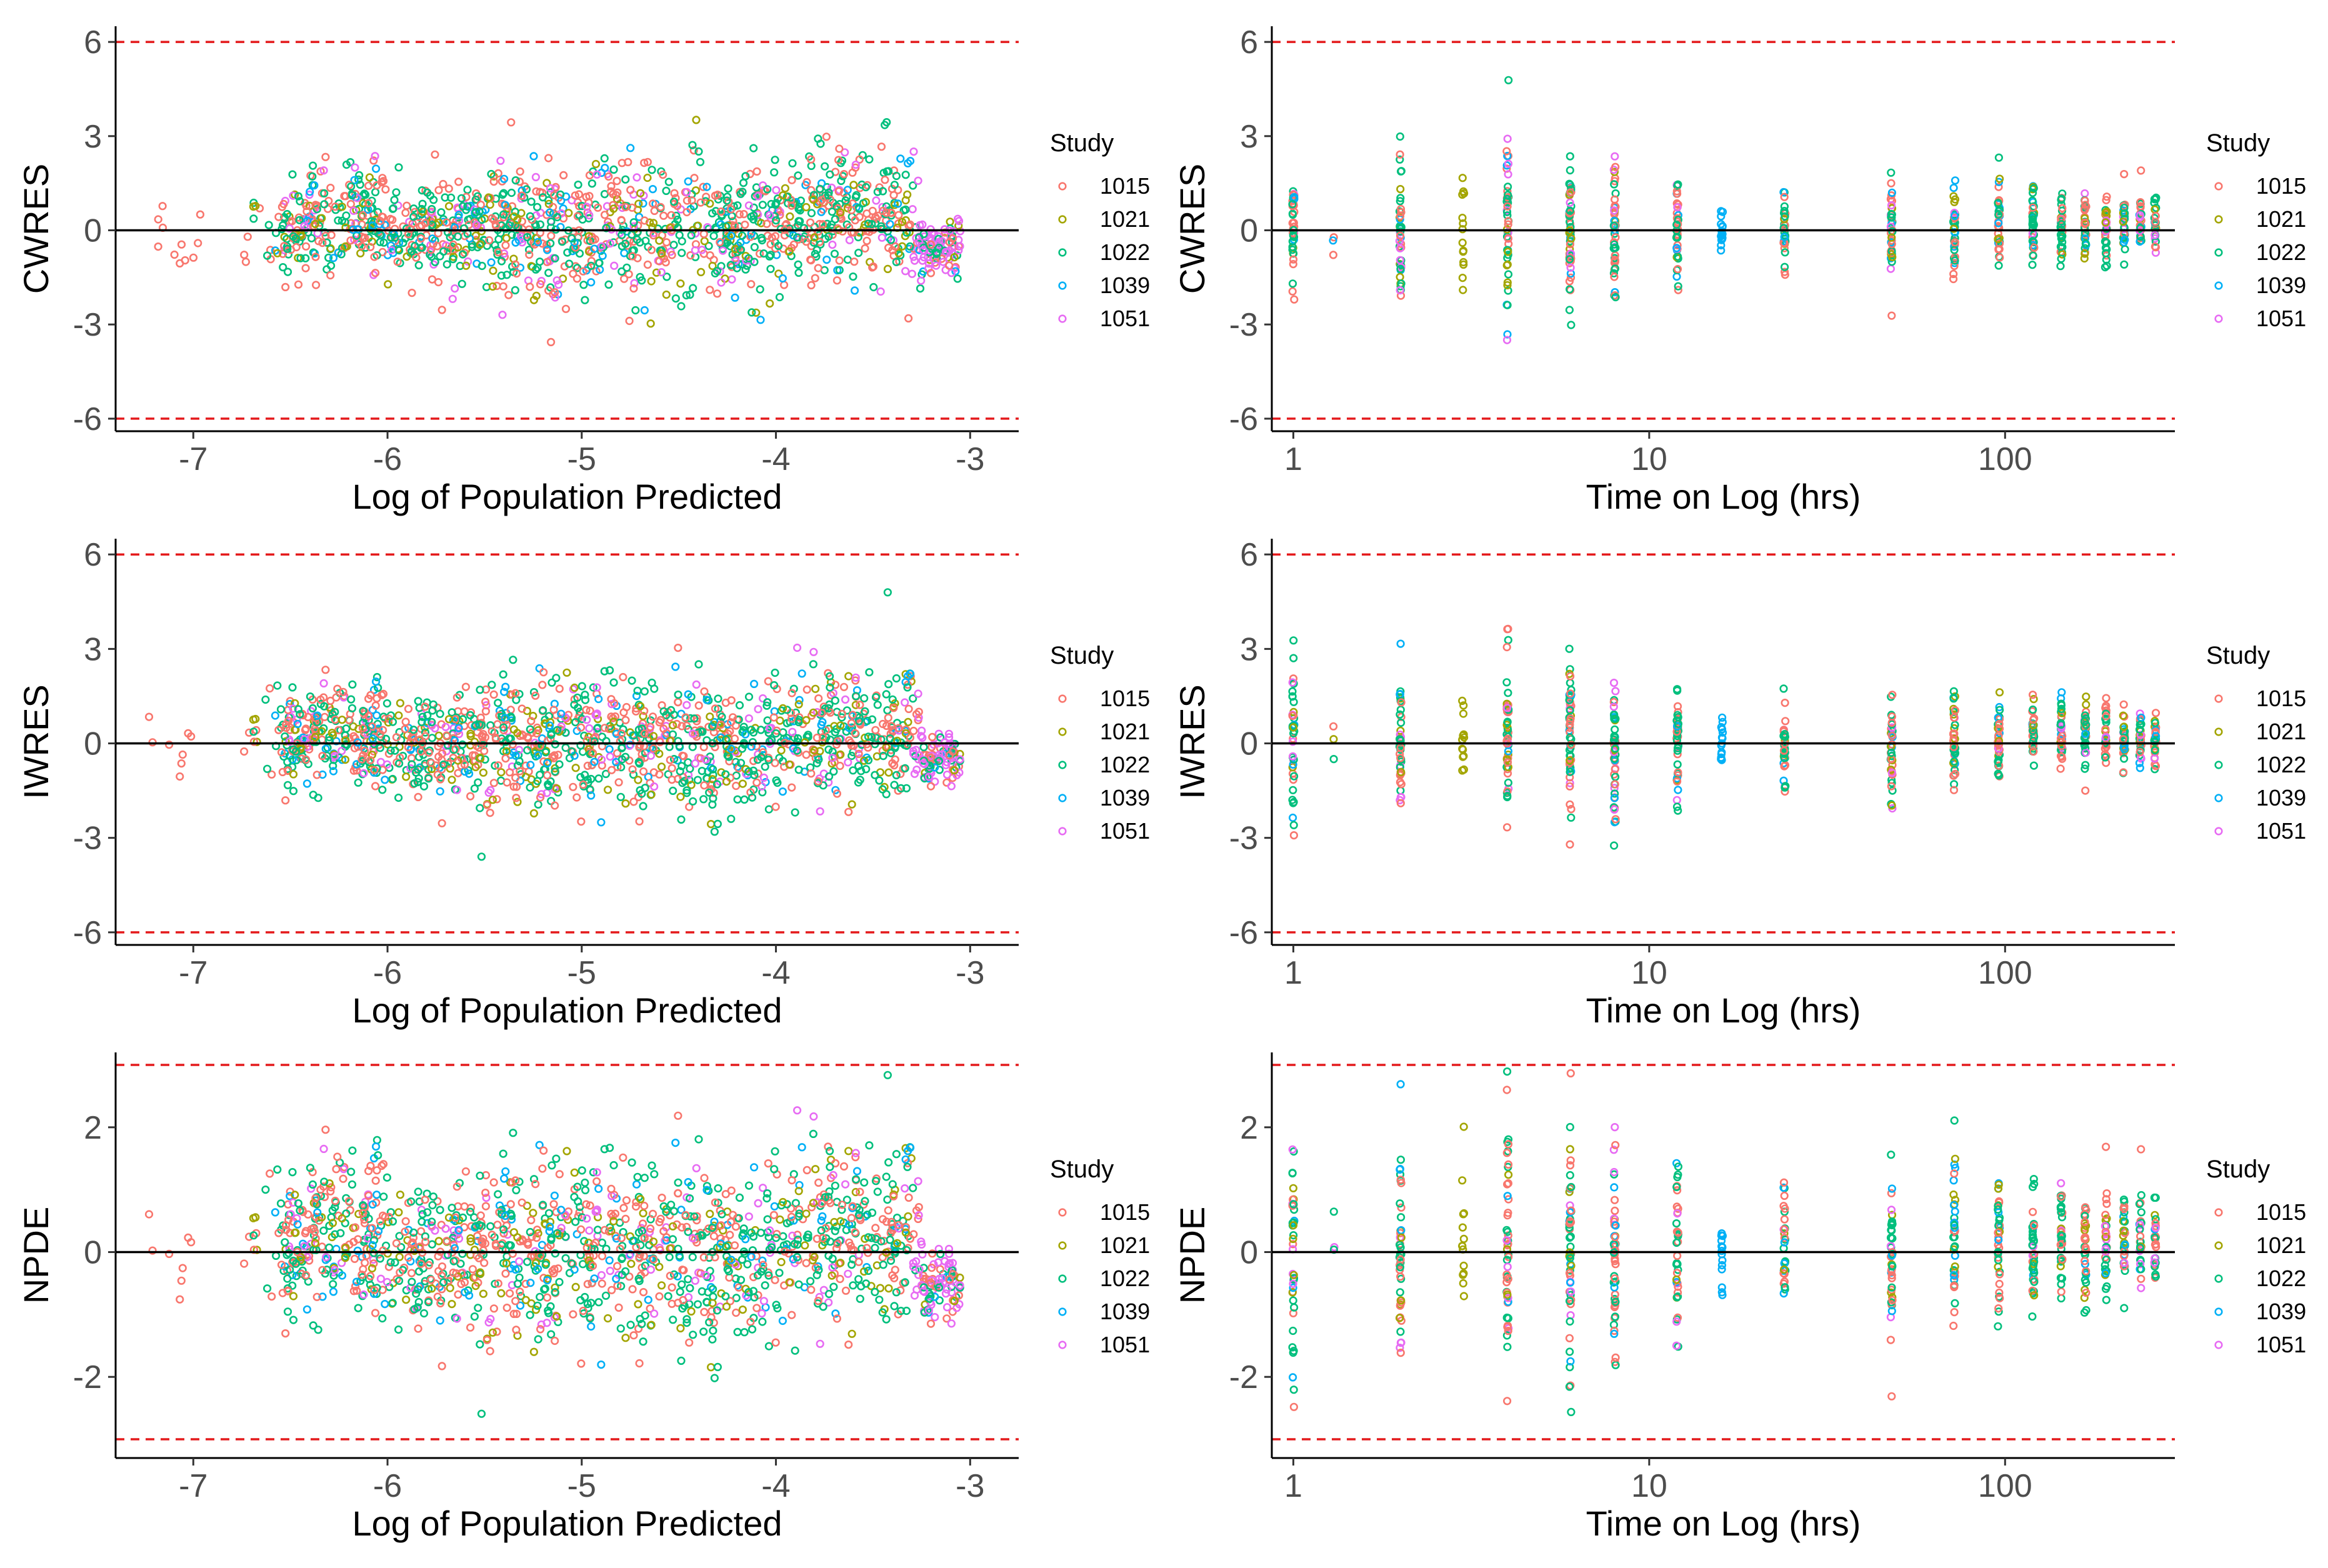 The width and height of the screenshot is (2328, 1568). Describe the element at coordinates (2281, 798) in the screenshot. I see `legend-label-1039: 1039` at that location.